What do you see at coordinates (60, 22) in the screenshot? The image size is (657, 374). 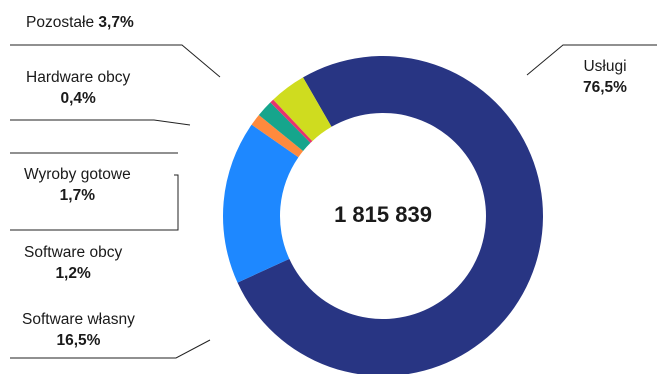 I see `label-pozostale-name: Pozostałe` at bounding box center [60, 22].